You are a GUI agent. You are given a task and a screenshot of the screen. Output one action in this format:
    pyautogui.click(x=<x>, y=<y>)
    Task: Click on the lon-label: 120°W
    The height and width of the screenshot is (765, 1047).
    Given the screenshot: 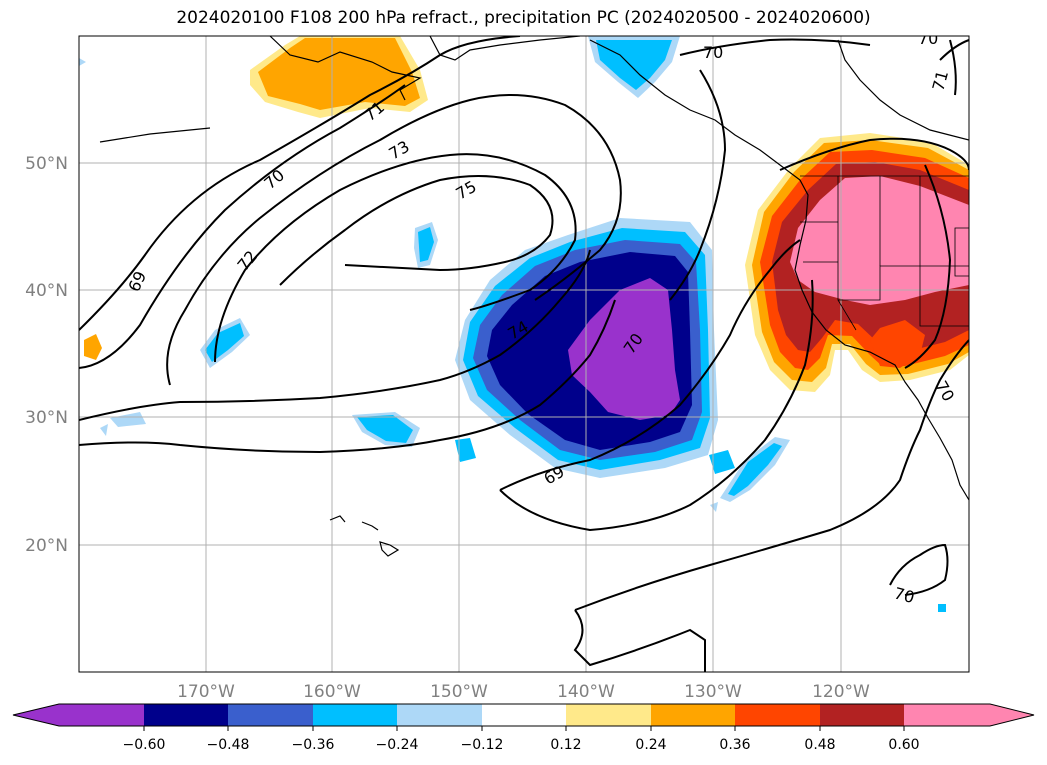 What is the action you would take?
    pyautogui.click(x=841, y=692)
    